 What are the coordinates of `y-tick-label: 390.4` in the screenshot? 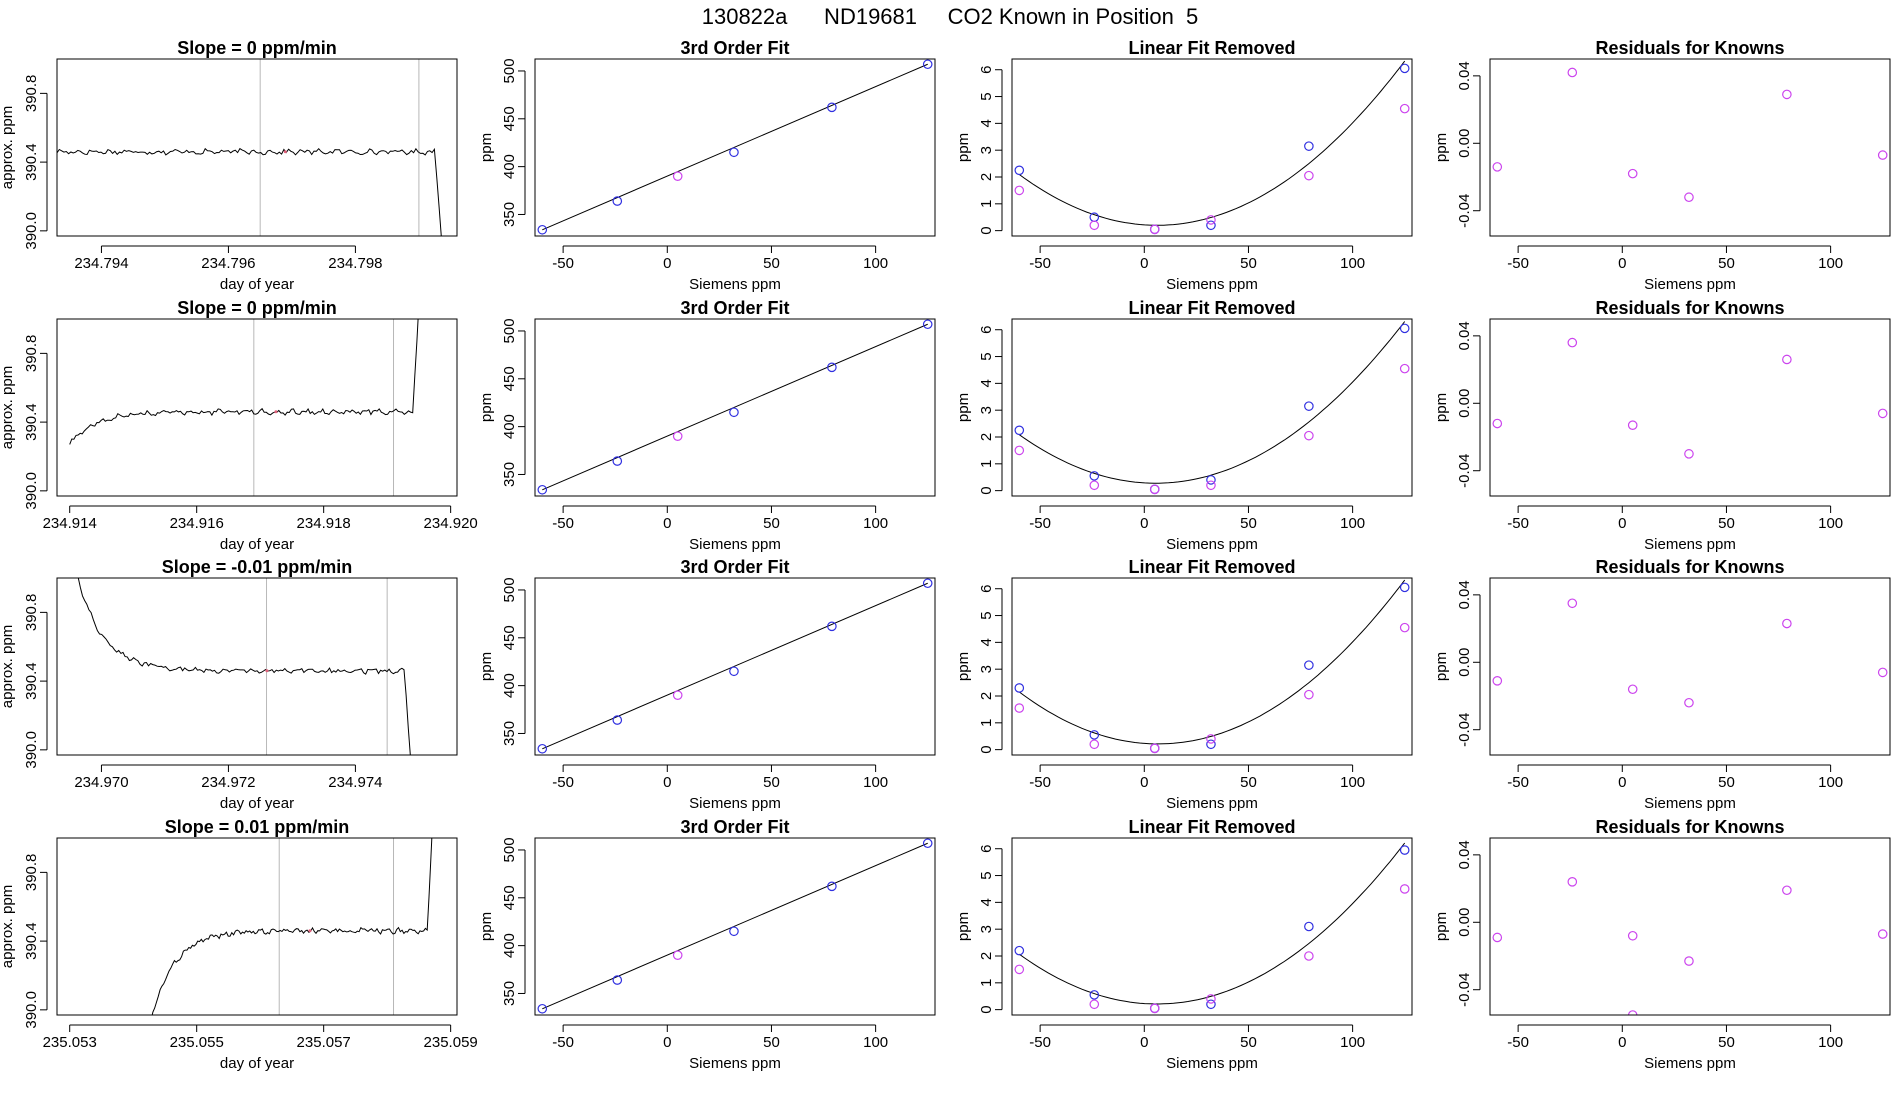 It's located at (31, 162).